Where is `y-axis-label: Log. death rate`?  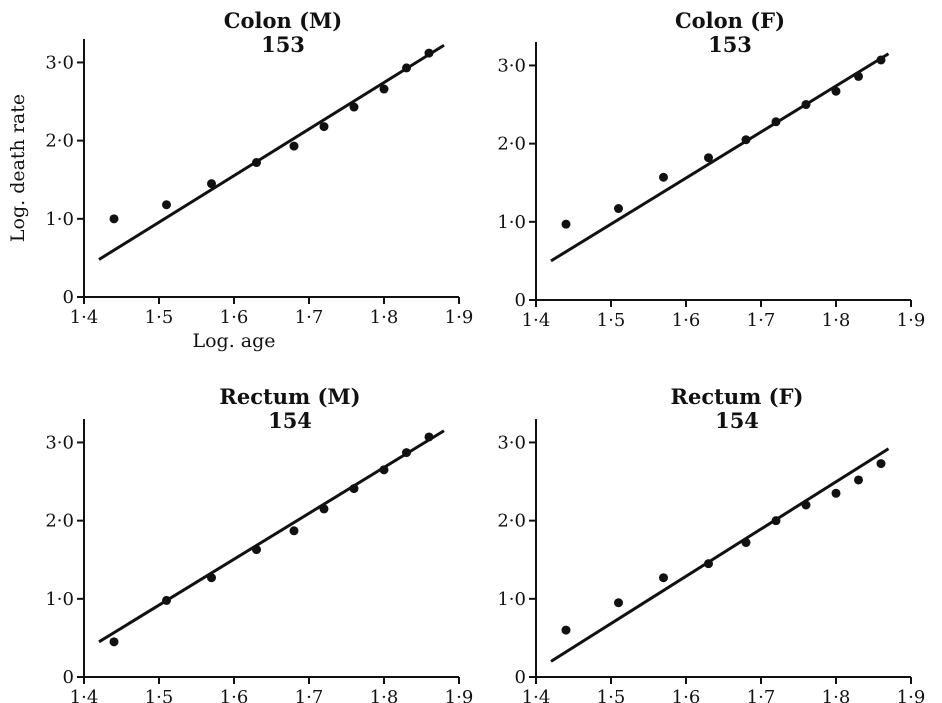 y-axis-label: Log. death rate is located at coordinates (18, 168).